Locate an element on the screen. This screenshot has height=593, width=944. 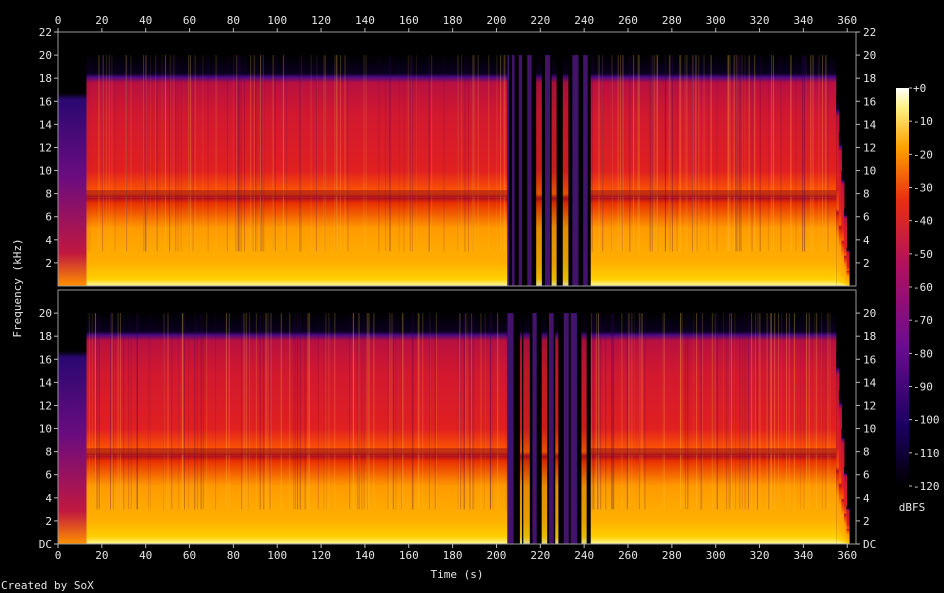
x-tick-label: 60 is located at coordinates (189, 555).